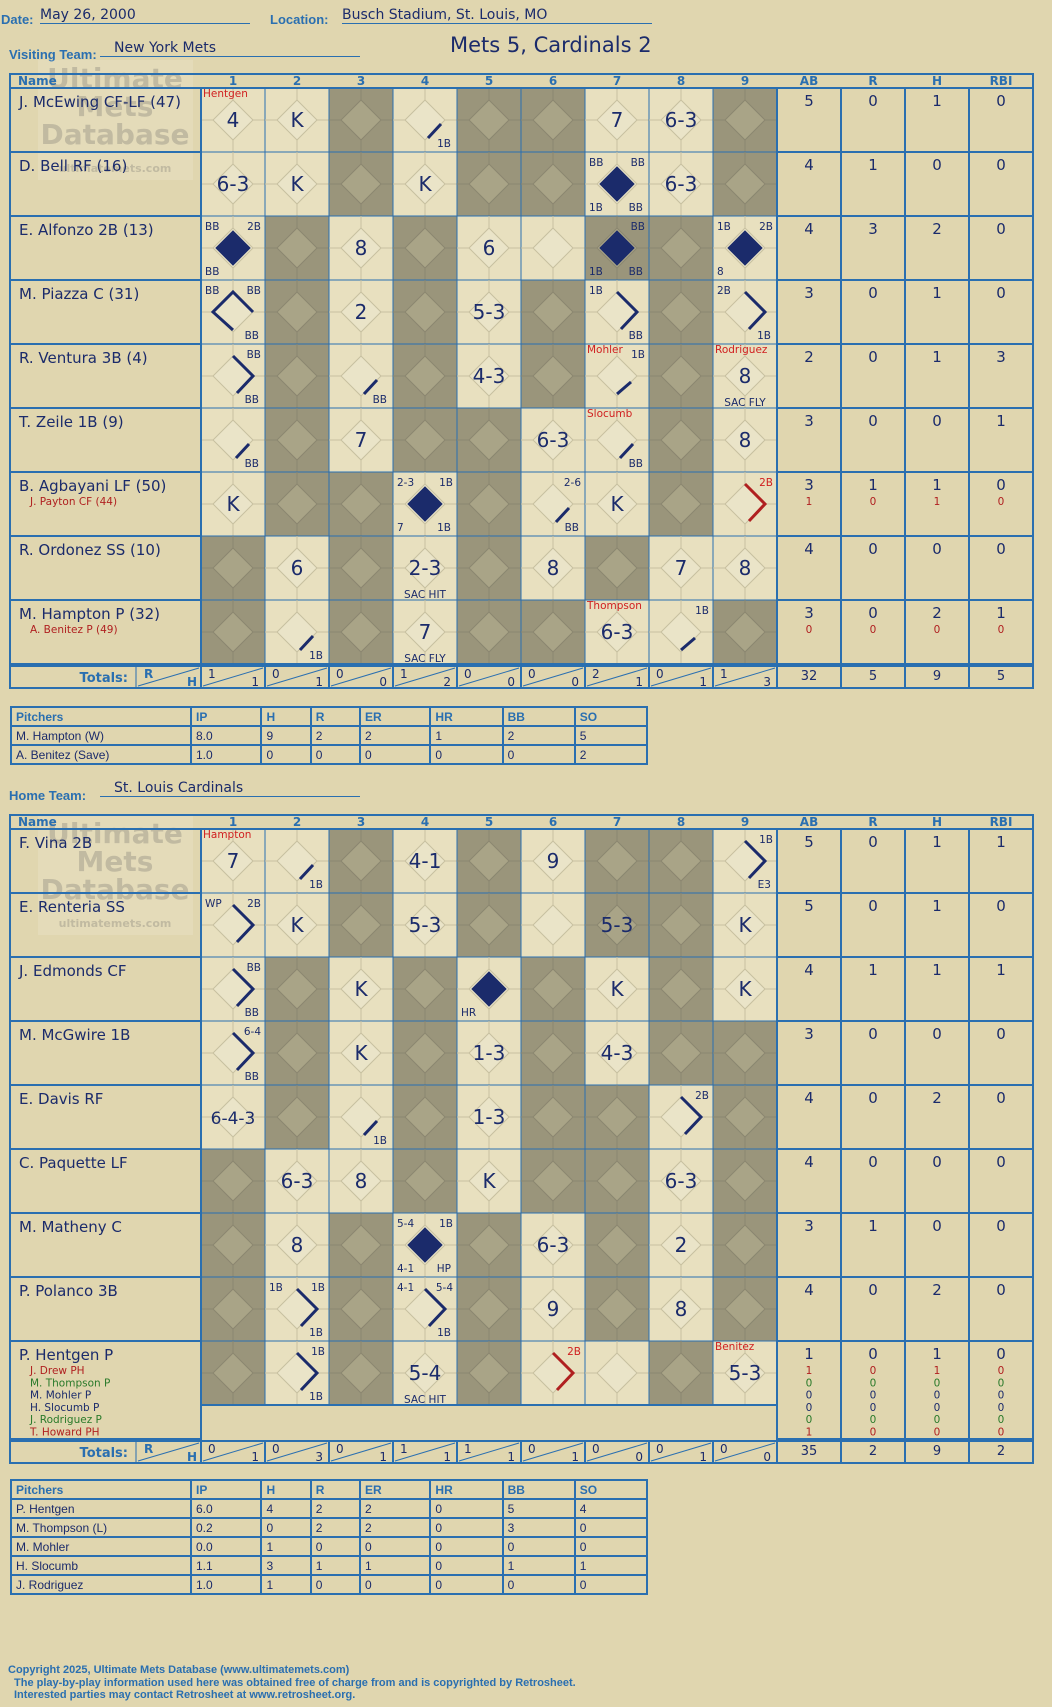 The height and width of the screenshot is (1707, 1052). I want to click on inning-runs: 0, so click(276, 1449).